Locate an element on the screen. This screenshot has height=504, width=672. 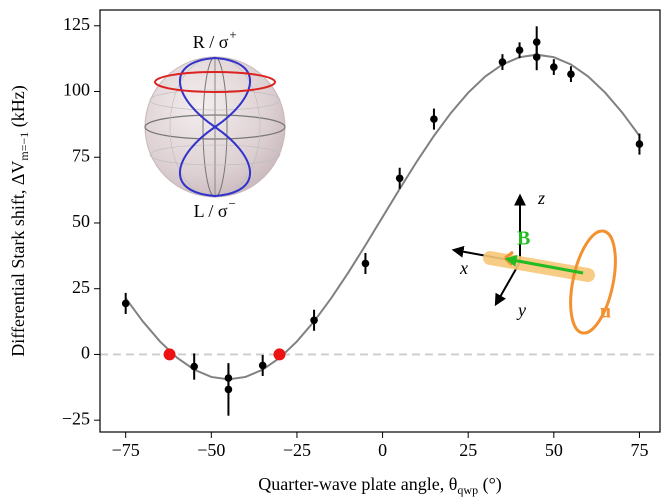
sphere-top-label: R / σ+ is located at coordinates (215, 39).